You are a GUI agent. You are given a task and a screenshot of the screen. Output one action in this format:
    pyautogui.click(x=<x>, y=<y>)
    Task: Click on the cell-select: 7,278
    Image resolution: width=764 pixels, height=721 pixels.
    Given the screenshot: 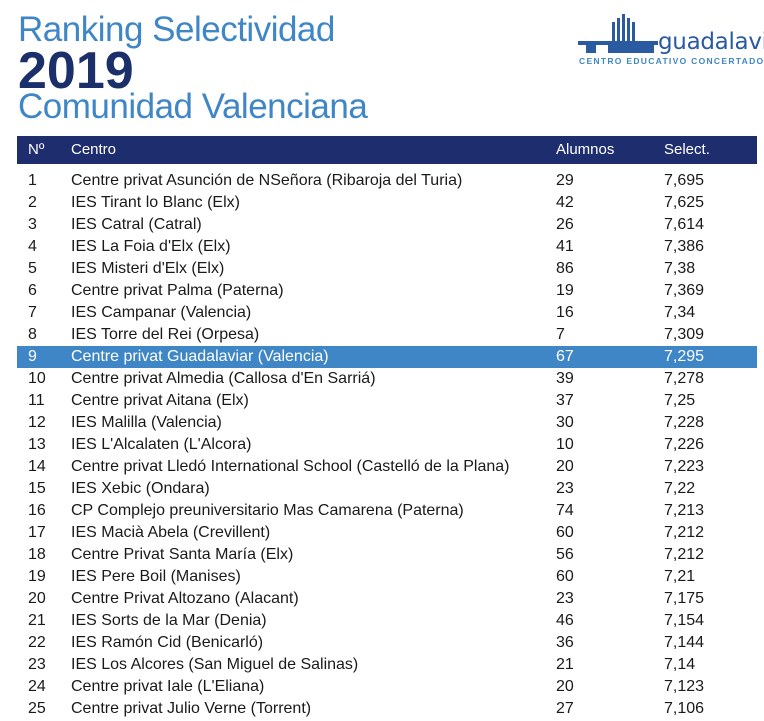 What is the action you would take?
    pyautogui.click(x=684, y=378)
    